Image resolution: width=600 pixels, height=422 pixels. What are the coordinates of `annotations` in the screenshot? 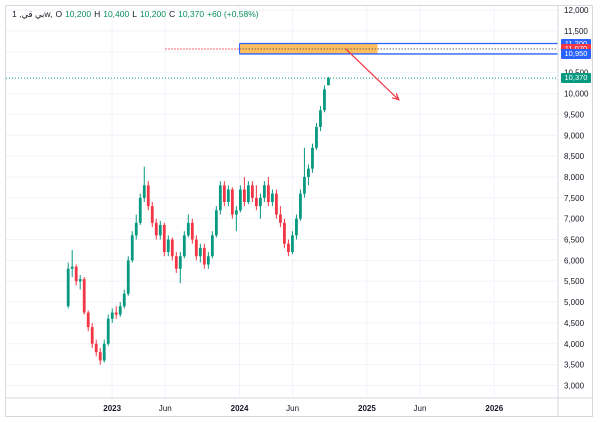 It's located at (282, 74).